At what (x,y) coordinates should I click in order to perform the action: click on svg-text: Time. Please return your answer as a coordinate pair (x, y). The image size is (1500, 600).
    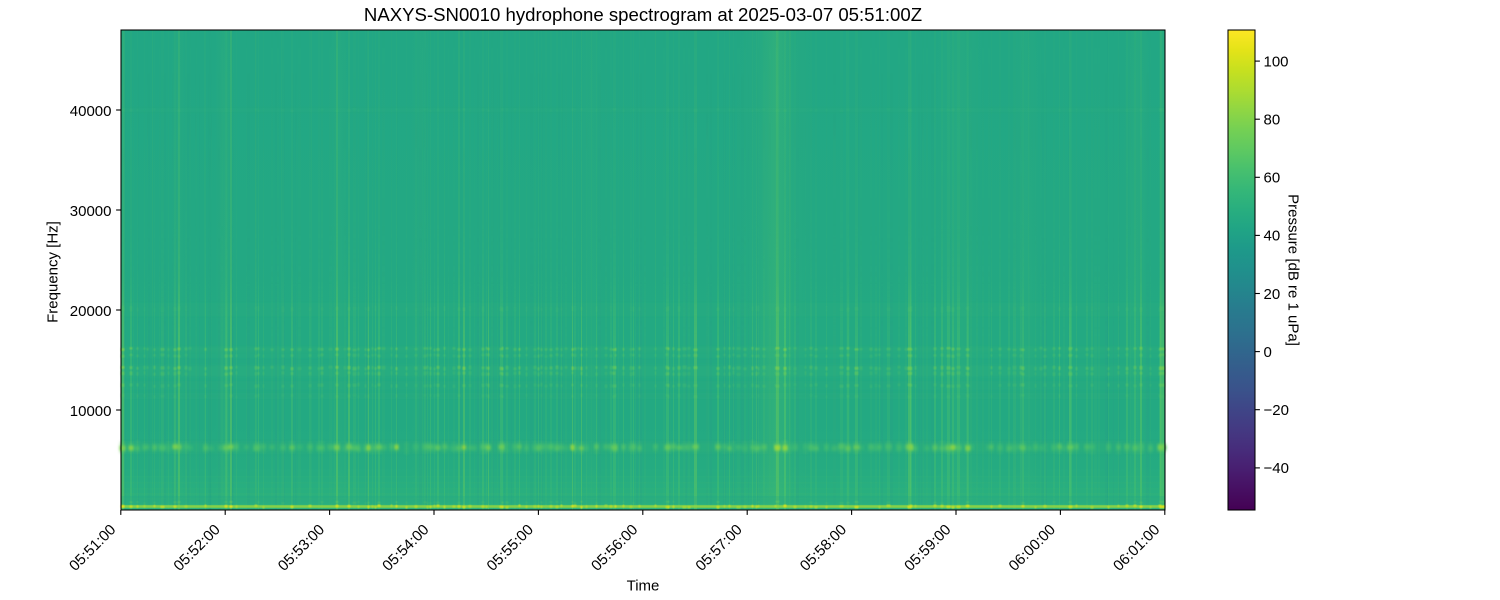
    Looking at the image, I should click on (643, 586).